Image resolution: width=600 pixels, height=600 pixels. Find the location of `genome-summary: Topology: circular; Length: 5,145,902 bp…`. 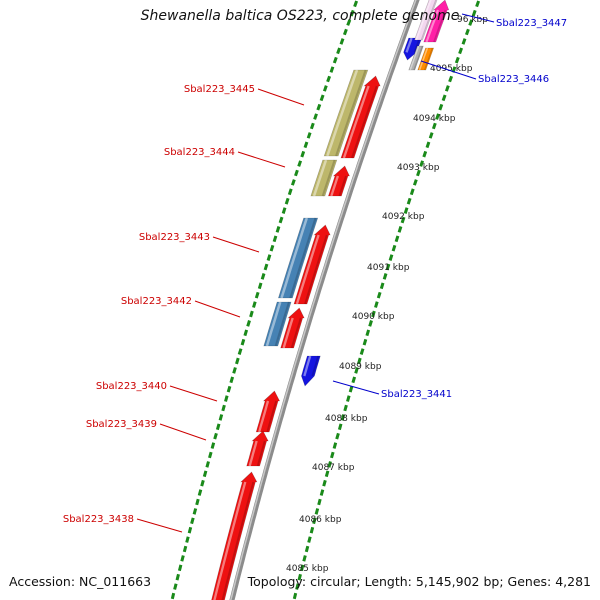

genome-summary: Topology: circular; Length: 5,145,902 bp… is located at coordinates (419, 581).